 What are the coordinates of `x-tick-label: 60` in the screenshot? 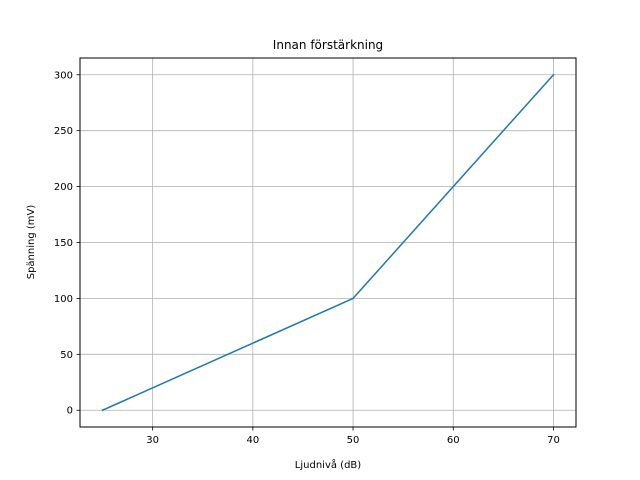 It's located at (453, 440).